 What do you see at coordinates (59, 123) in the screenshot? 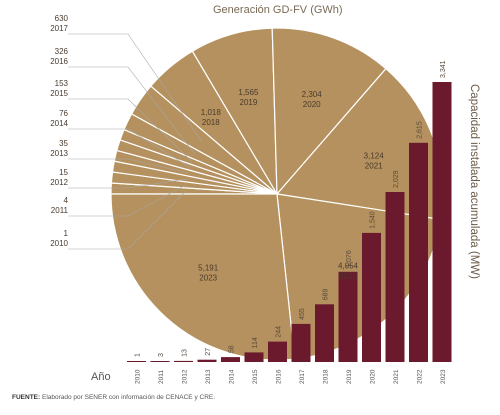
I see `pie-year-2014: 2014` at bounding box center [59, 123].